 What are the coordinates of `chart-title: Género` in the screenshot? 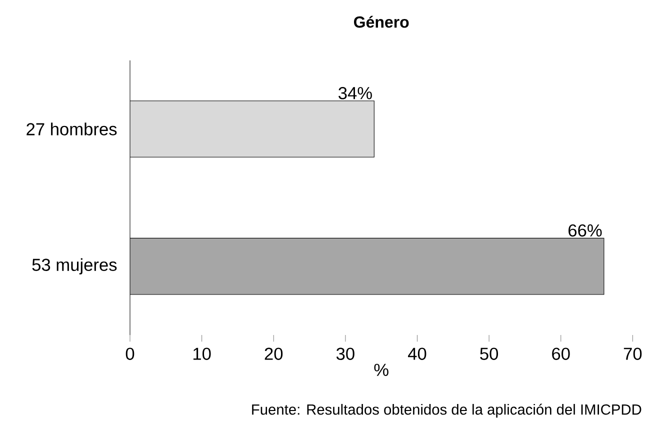 It's located at (381, 22).